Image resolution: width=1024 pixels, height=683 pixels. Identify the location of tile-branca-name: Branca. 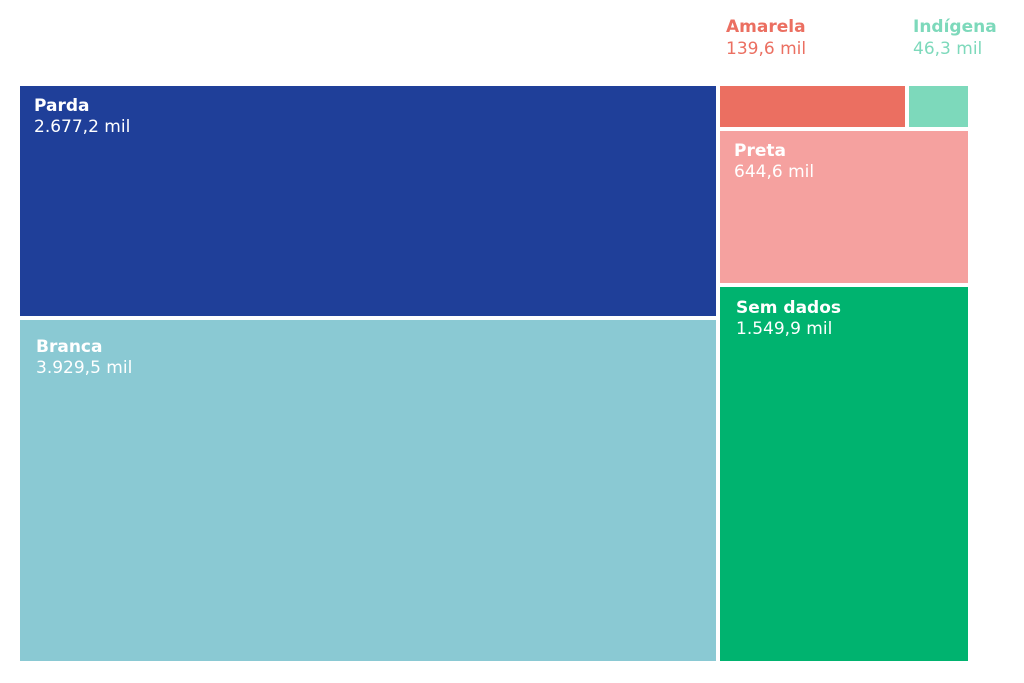
(69, 347).